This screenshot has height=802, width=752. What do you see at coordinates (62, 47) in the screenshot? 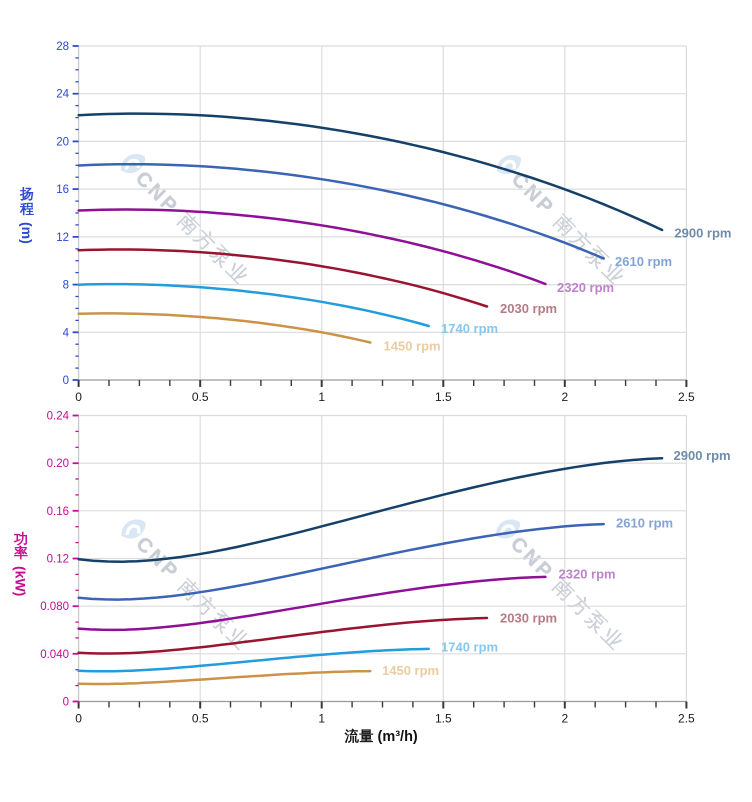
I see `svg-text: 28` at bounding box center [62, 47].